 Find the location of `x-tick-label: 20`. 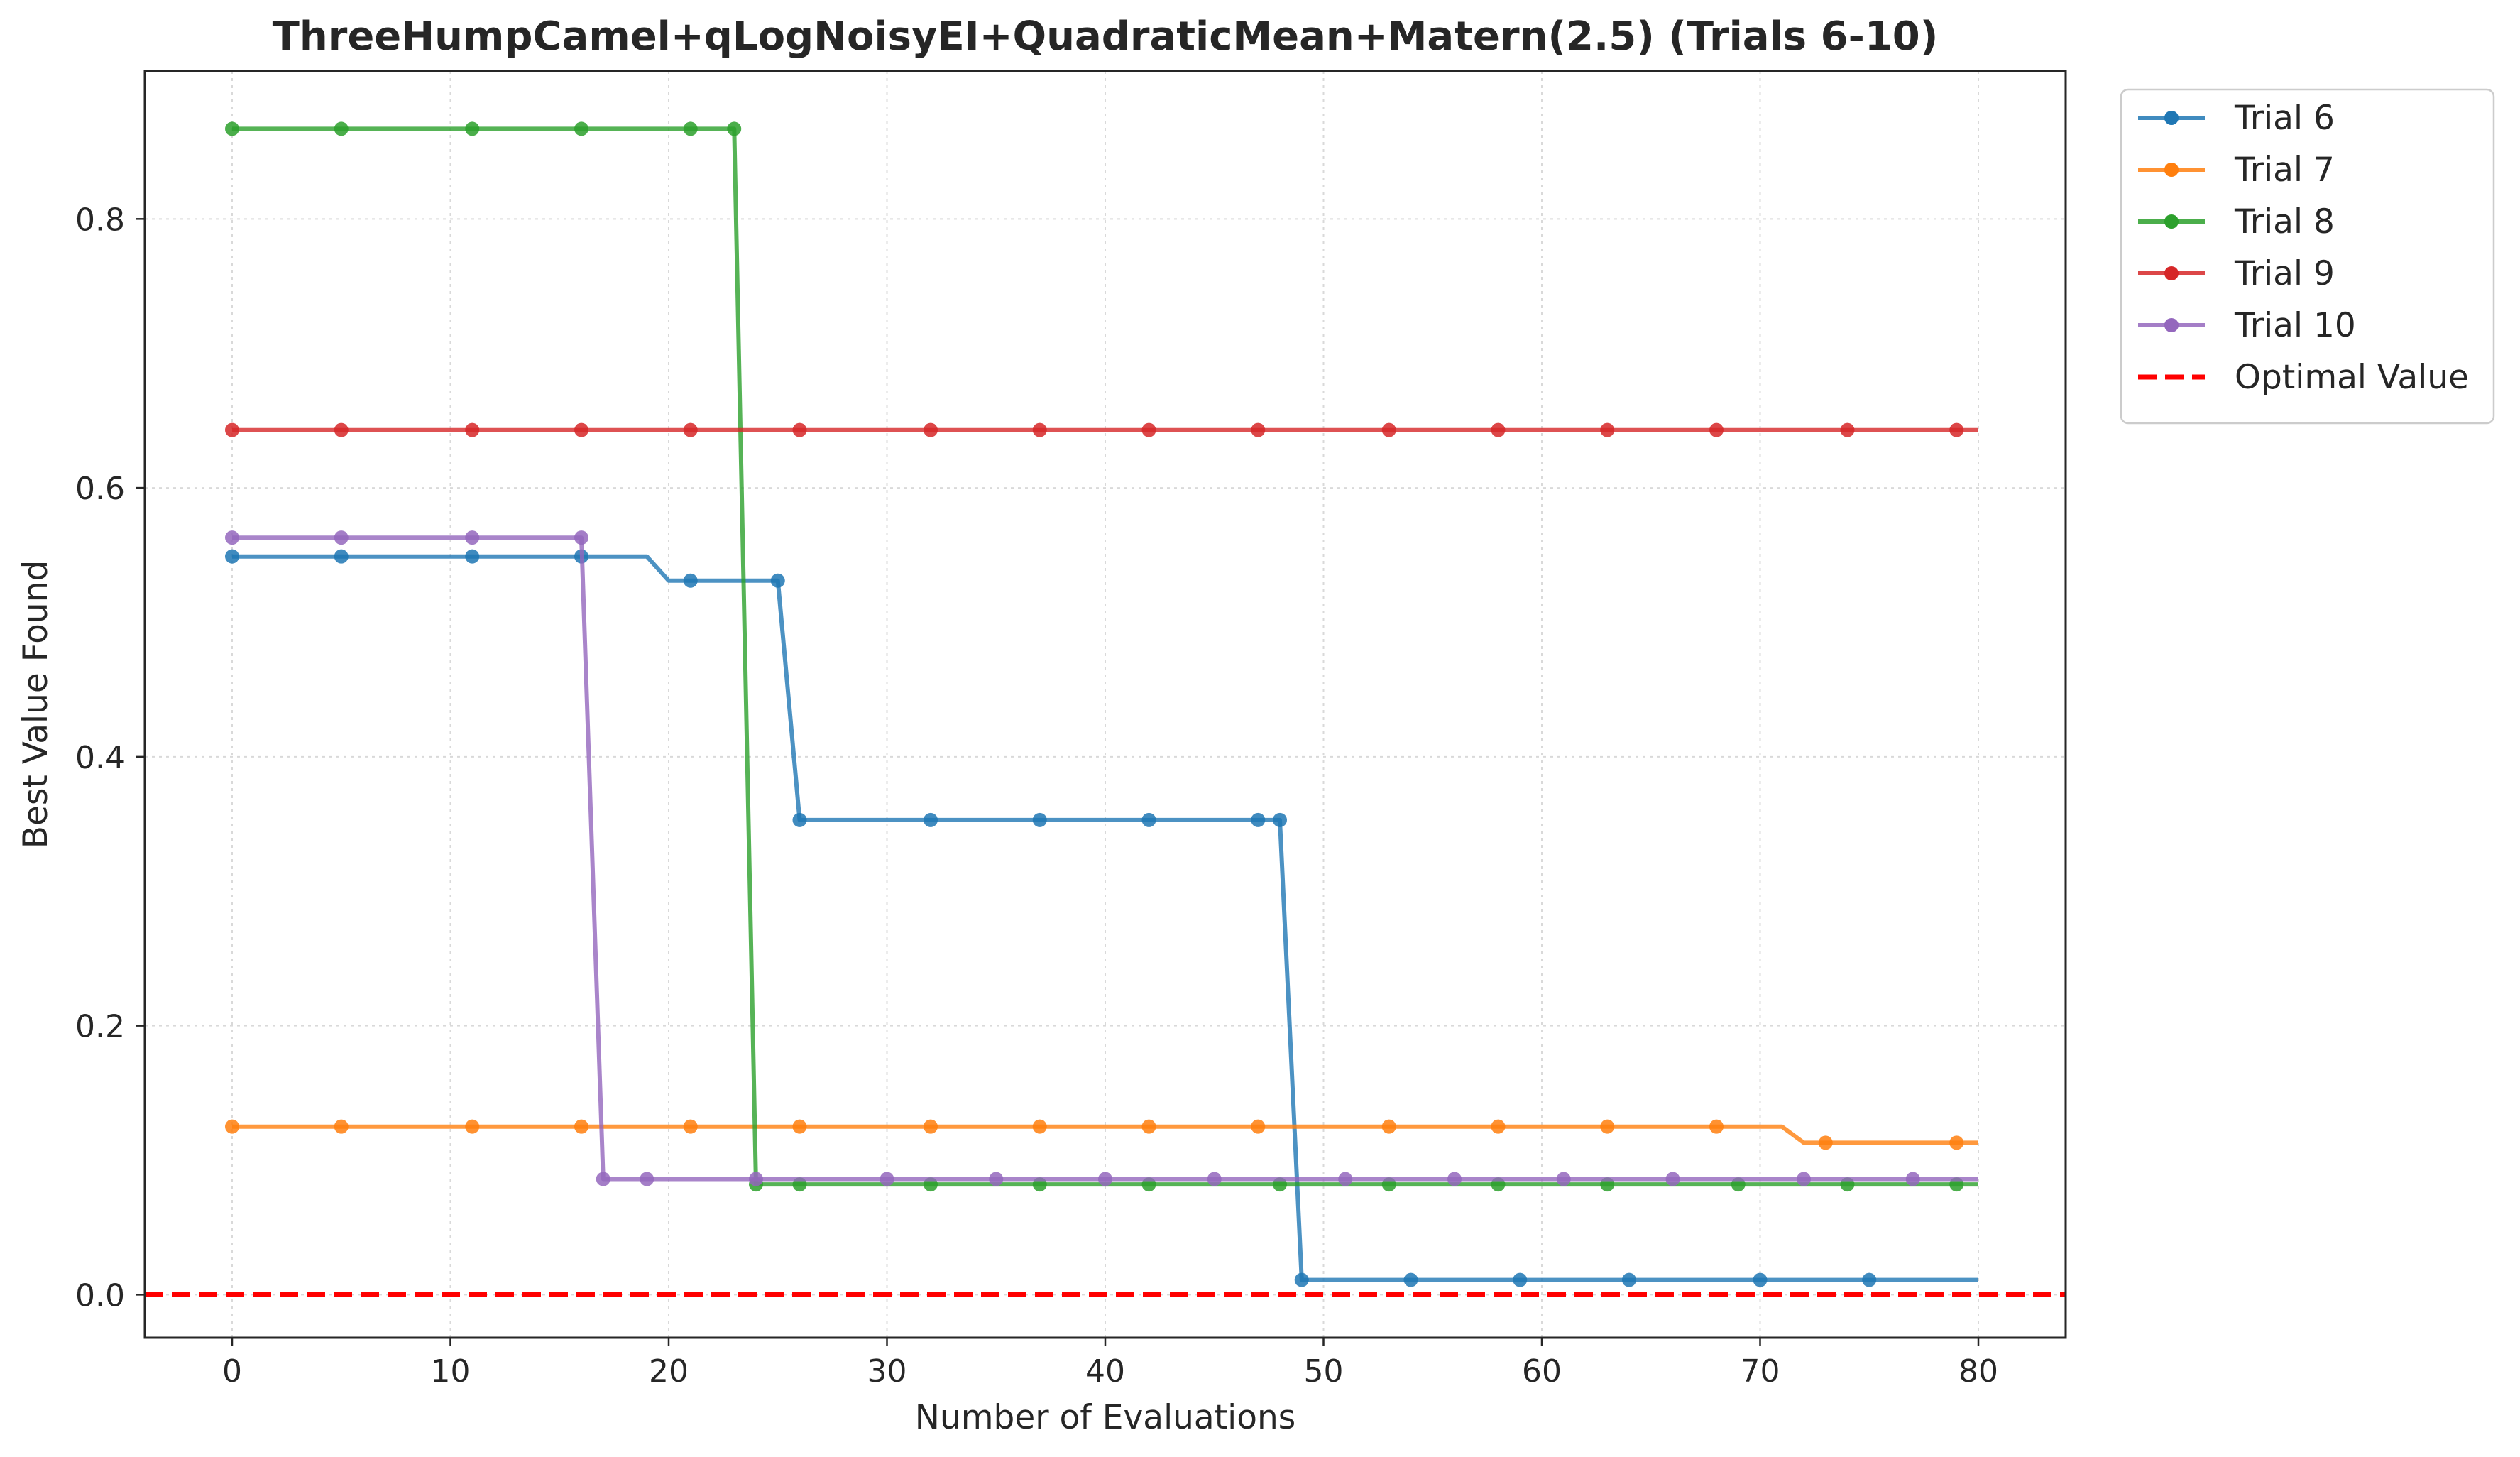

x-tick-label: 20 is located at coordinates (669, 1371).